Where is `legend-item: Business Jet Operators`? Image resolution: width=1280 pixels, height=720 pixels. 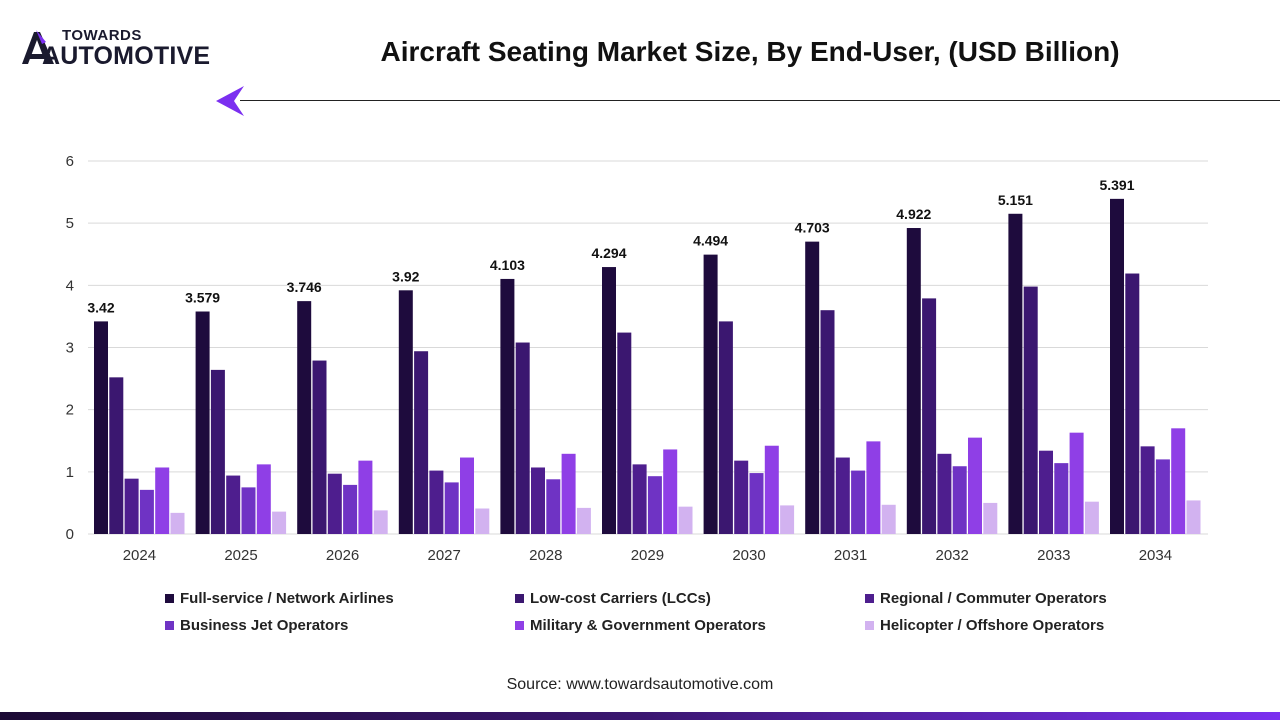
legend-item: Business Jet Operators is located at coordinates (256, 625).